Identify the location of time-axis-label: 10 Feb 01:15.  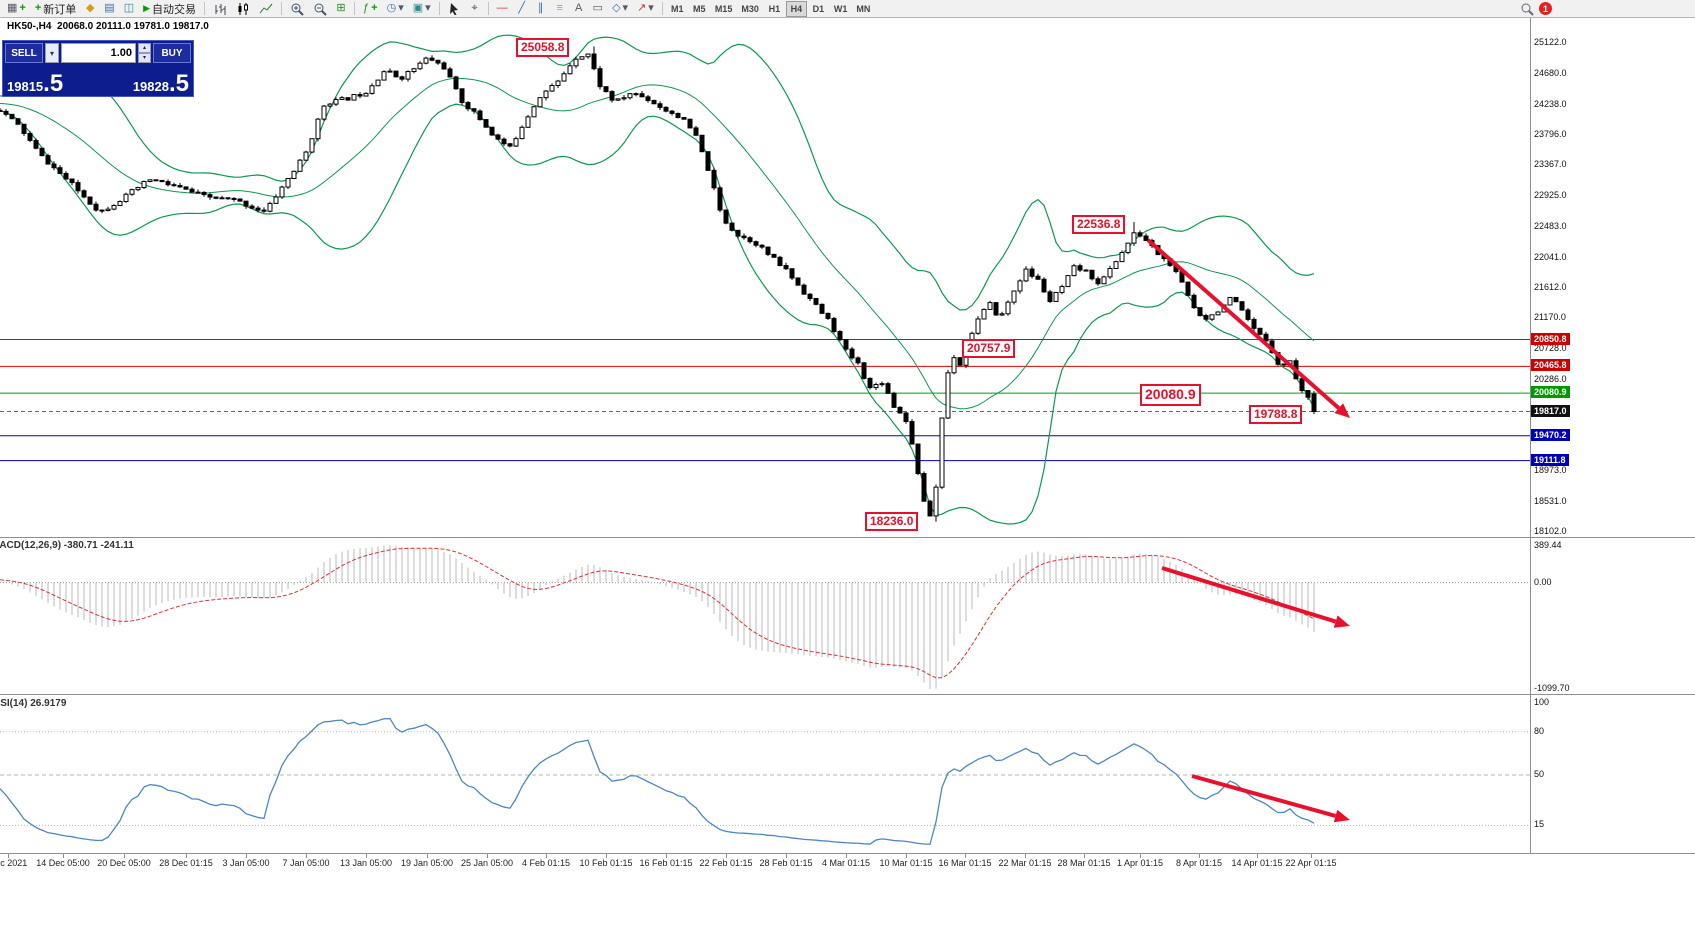
(606, 863).